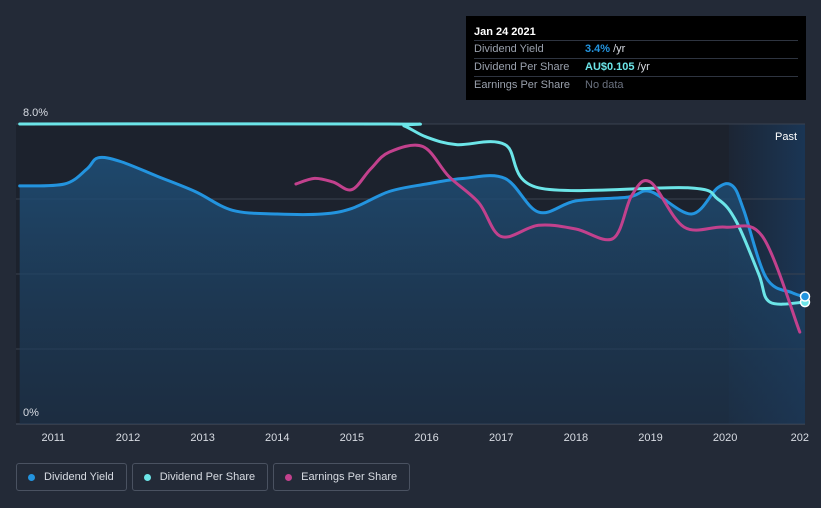 The image size is (821, 508). I want to click on x-tick-label: 2014, so click(277, 438).